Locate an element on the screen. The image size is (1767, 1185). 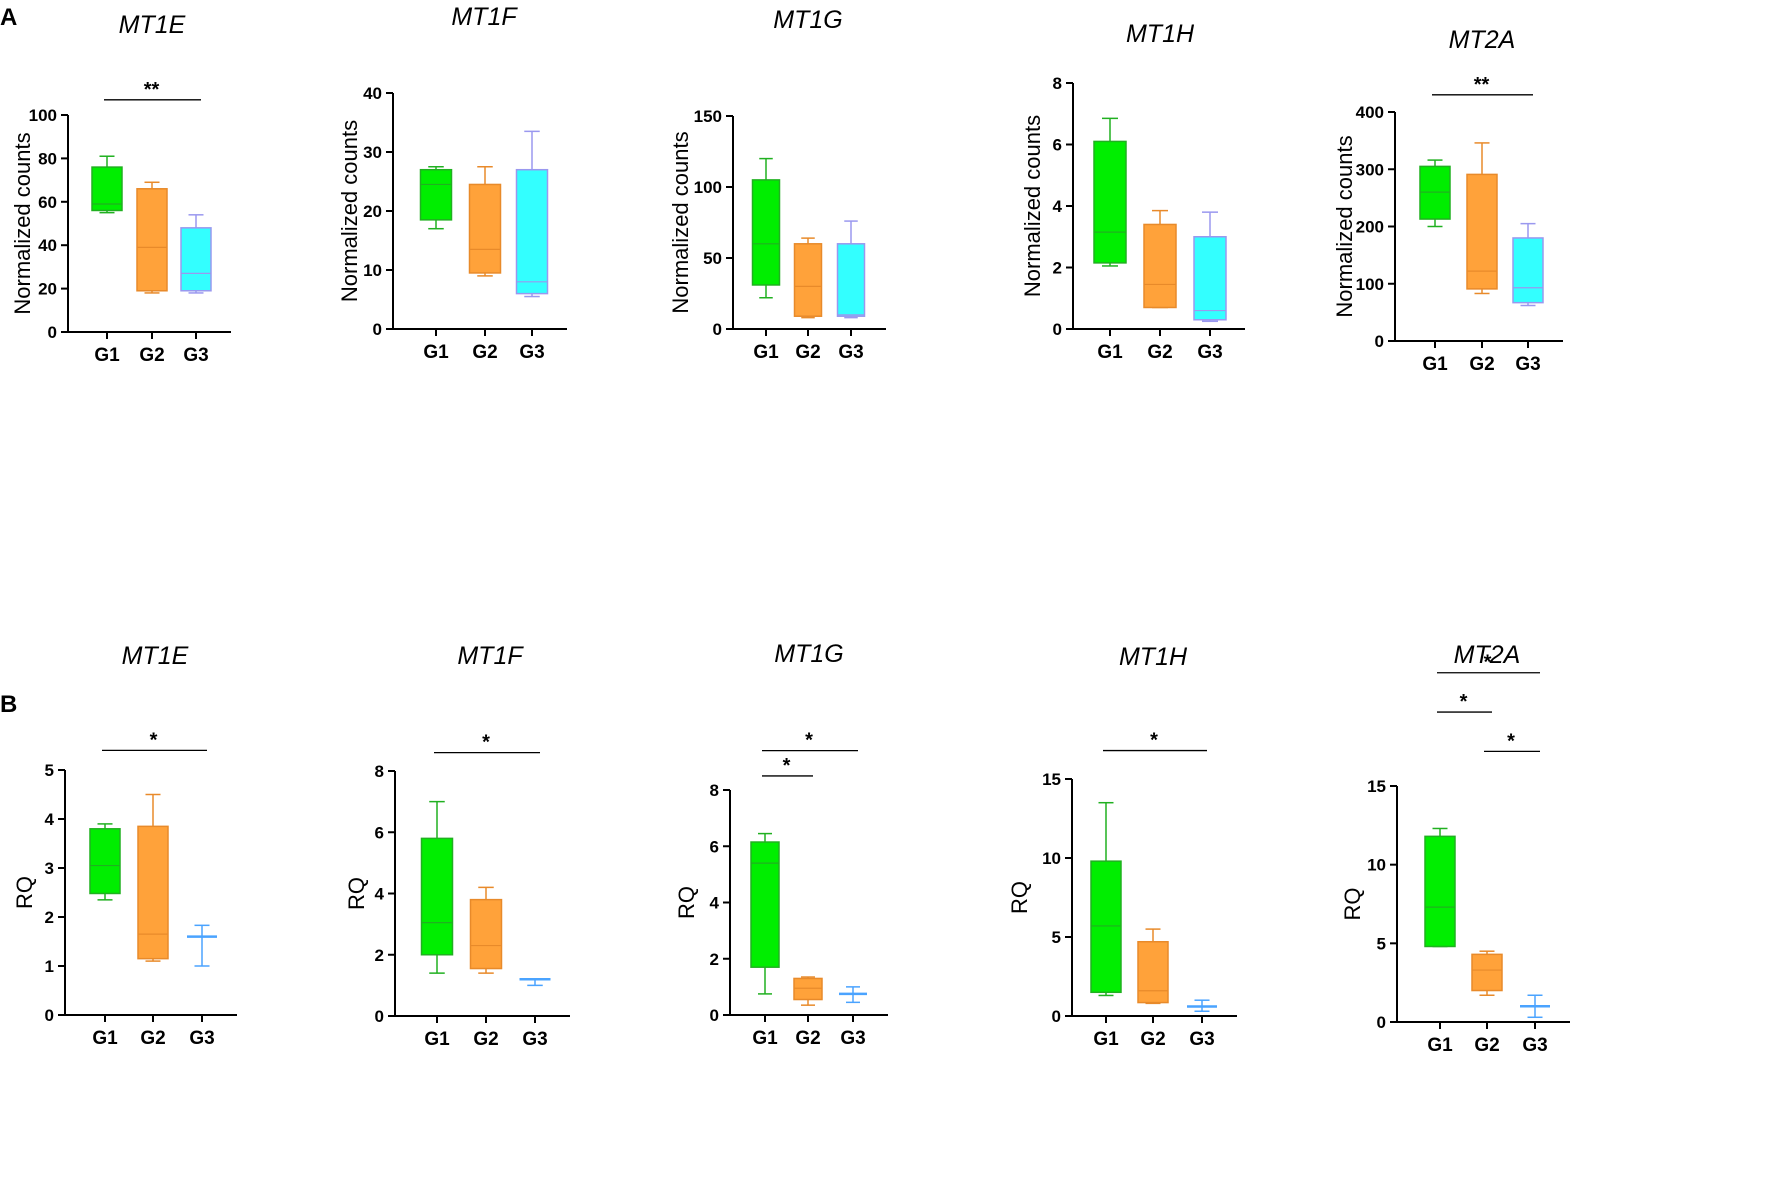
chart-title: MT2A is located at coordinates (1487, 655).